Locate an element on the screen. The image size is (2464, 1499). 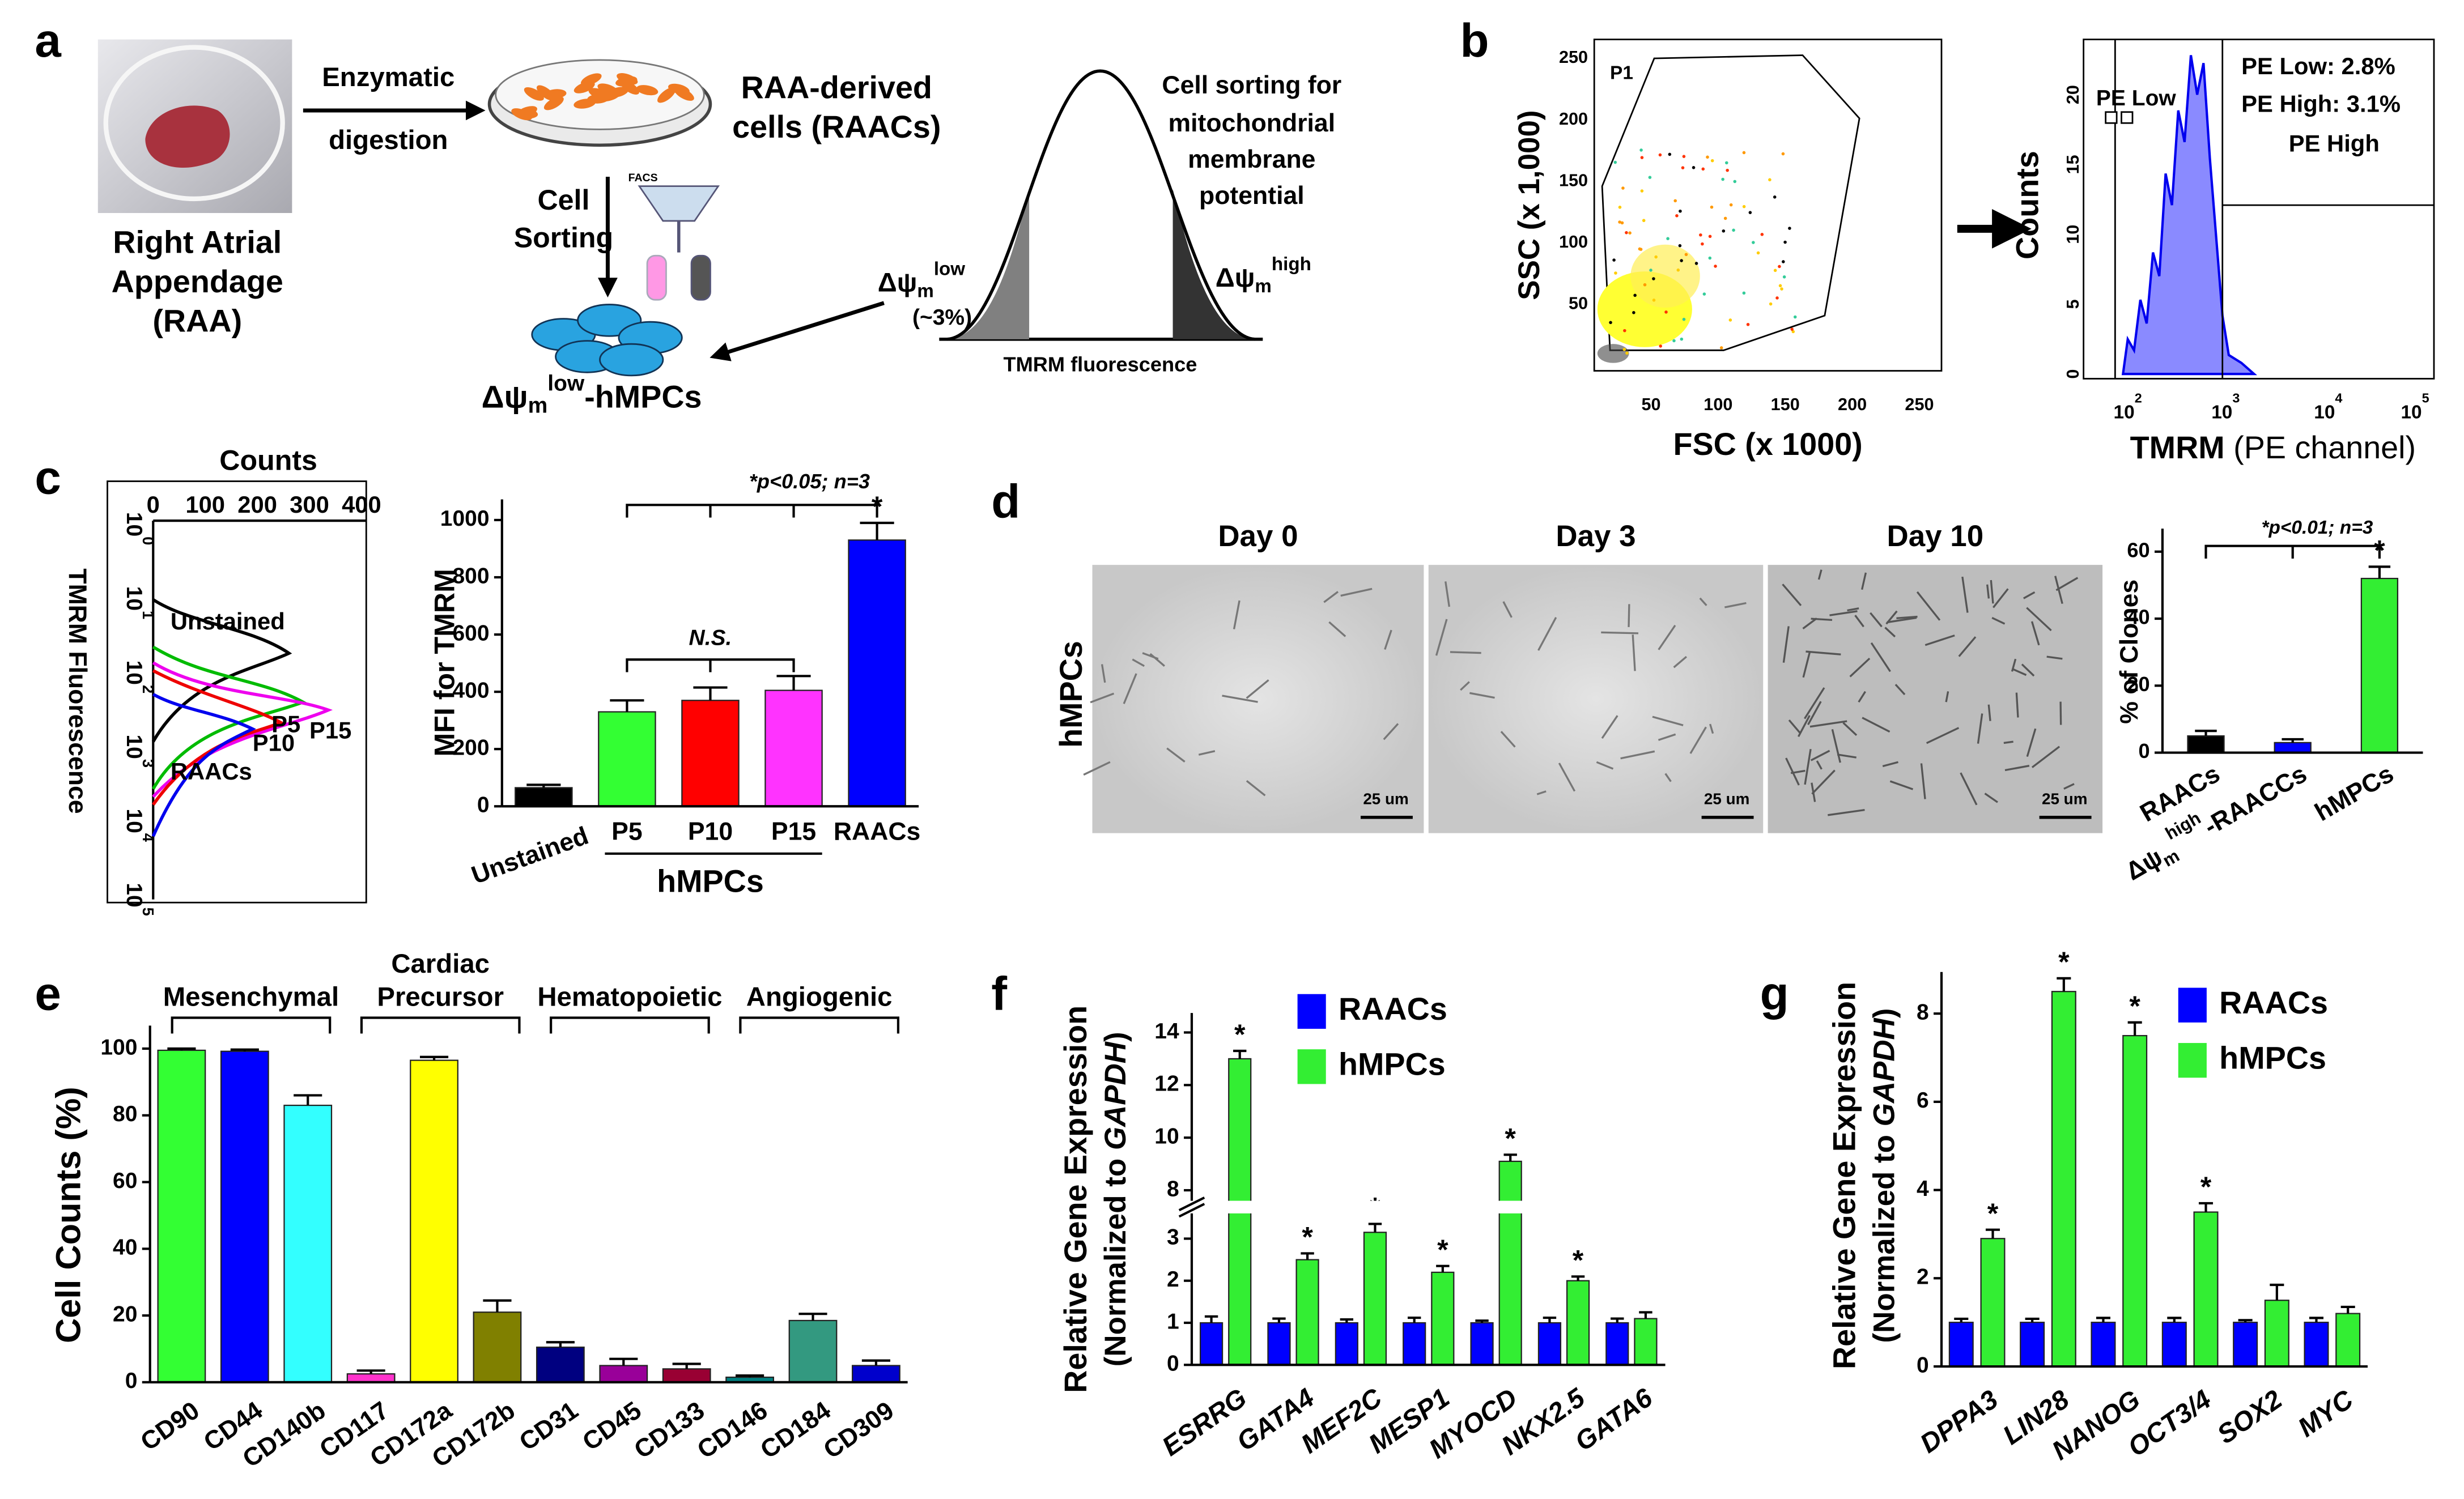
label: Sorting is located at coordinates (563, 238).